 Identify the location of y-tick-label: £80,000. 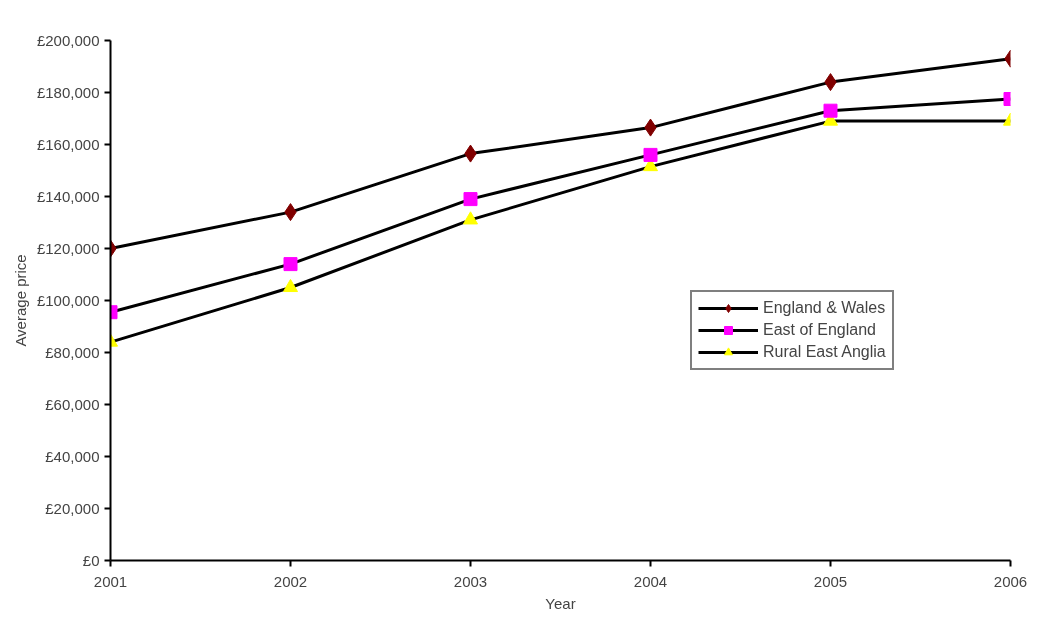
(72, 352).